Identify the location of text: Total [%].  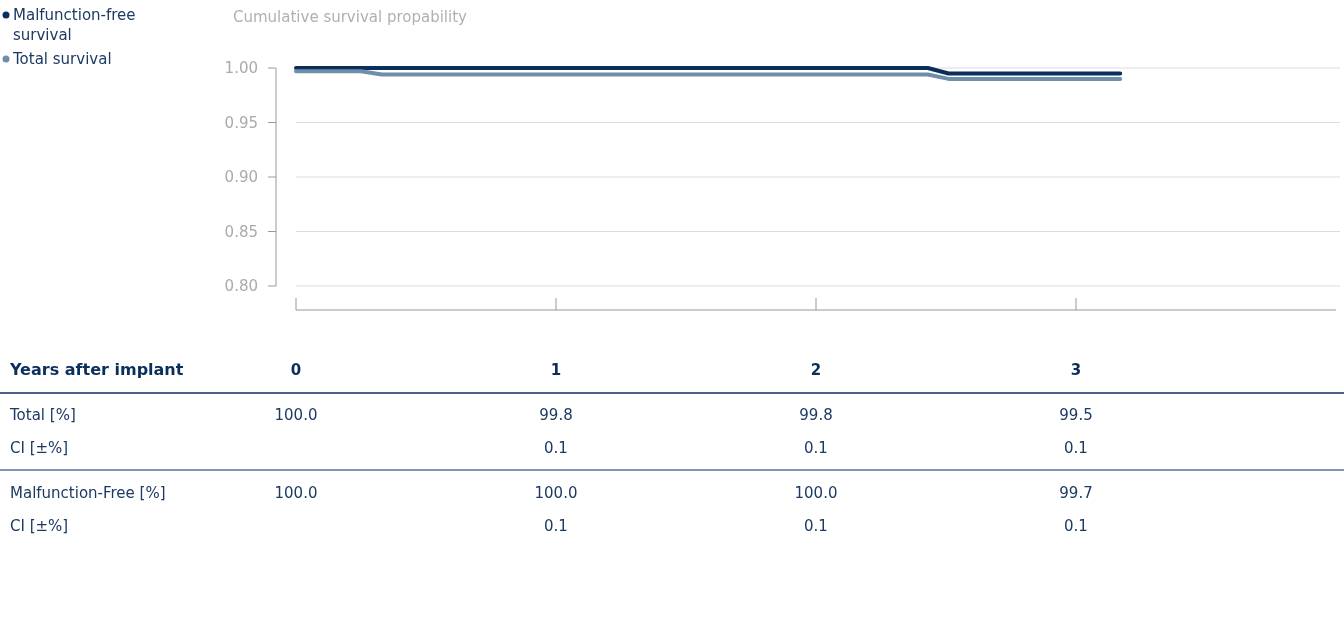
(42, 415).